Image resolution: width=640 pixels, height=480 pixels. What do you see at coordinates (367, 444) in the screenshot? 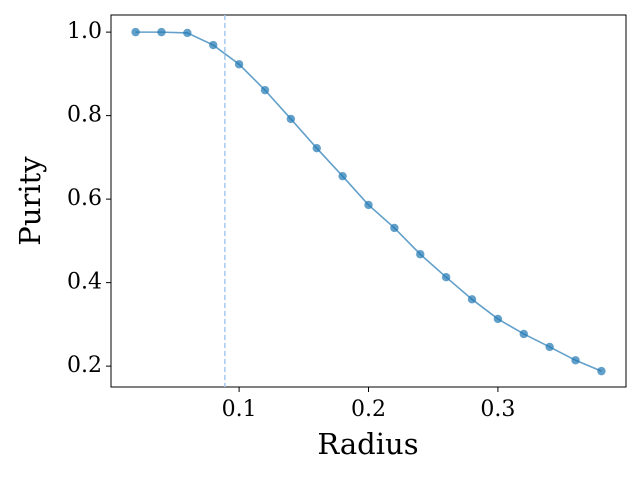
I see `x-axis-label: Radius` at bounding box center [367, 444].